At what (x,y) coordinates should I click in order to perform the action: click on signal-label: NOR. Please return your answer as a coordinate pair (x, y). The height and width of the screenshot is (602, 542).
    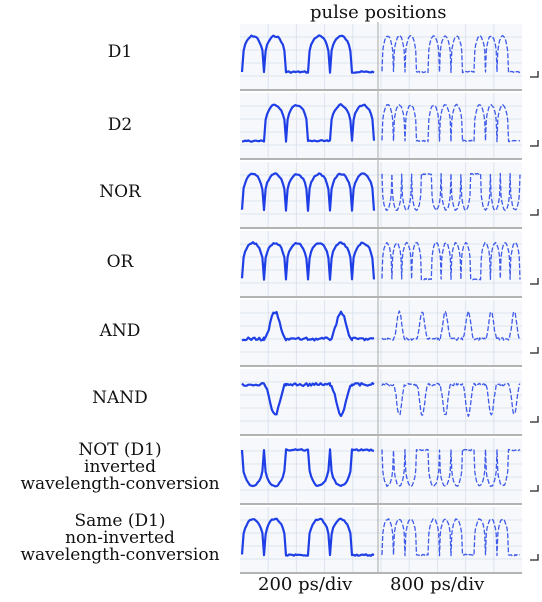
    Looking at the image, I should click on (120, 191).